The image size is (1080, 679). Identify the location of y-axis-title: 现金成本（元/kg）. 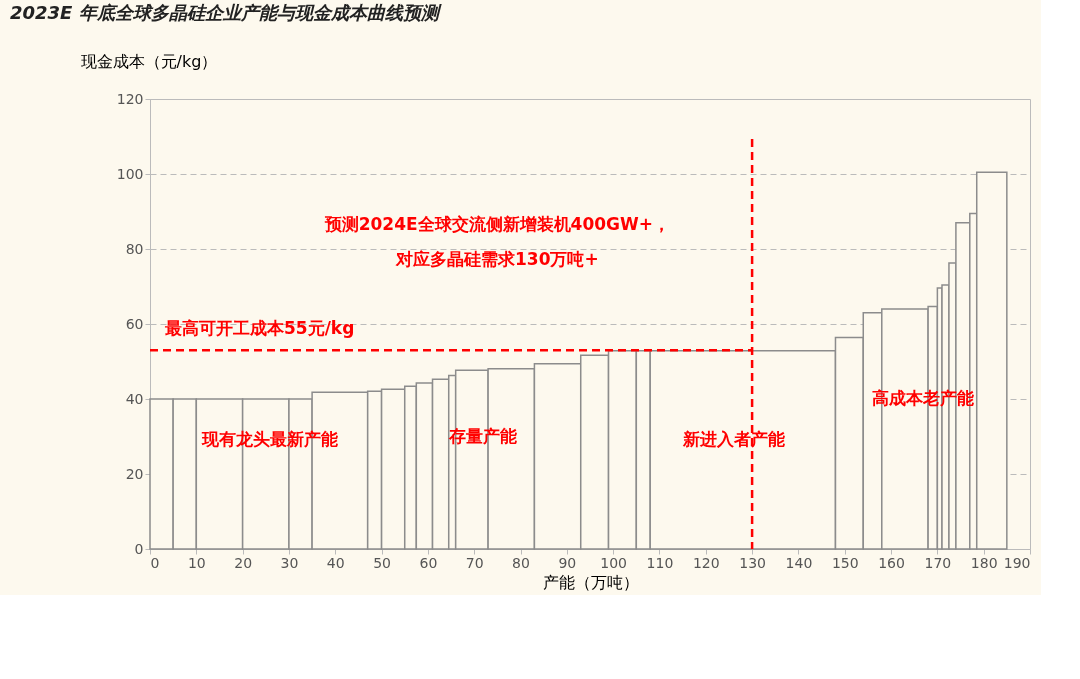
(149, 61).